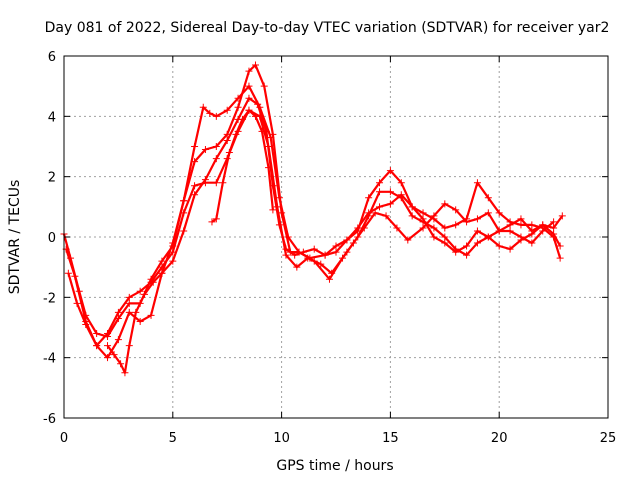 The height and width of the screenshot is (480, 640). What do you see at coordinates (281, 438) in the screenshot?
I see `x-tick-label: 10` at bounding box center [281, 438].